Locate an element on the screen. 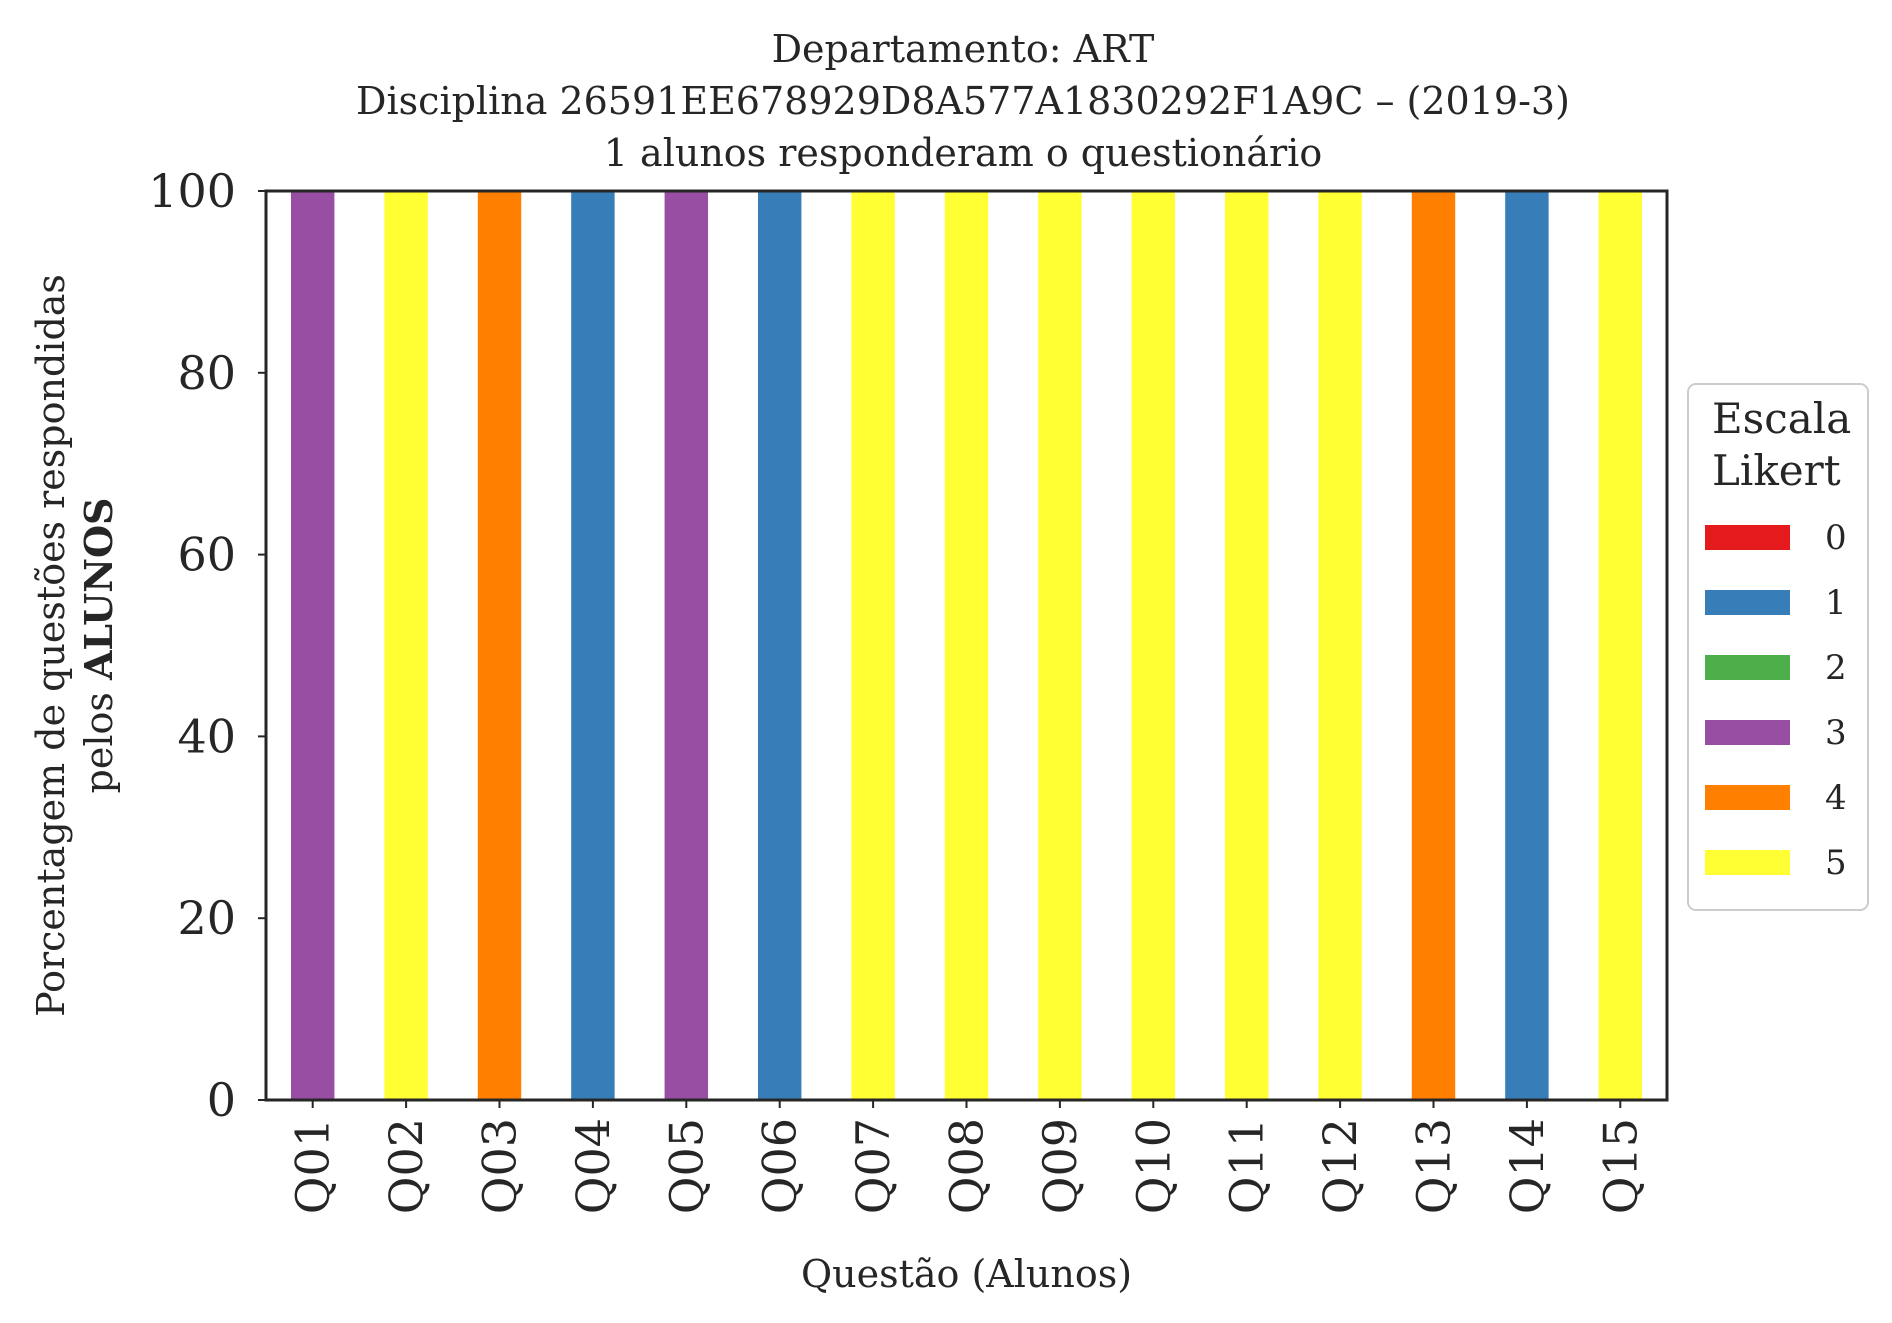  y-tick-label-0: 0 is located at coordinates (221, 1100).